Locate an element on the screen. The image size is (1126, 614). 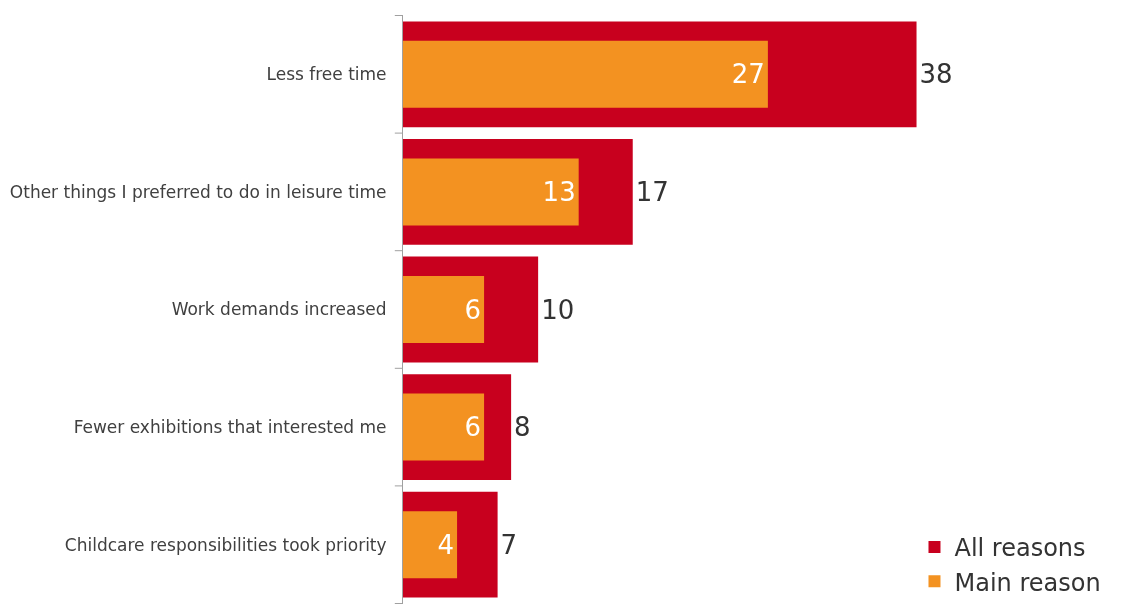
data-label: 13 is located at coordinates (559, 191).